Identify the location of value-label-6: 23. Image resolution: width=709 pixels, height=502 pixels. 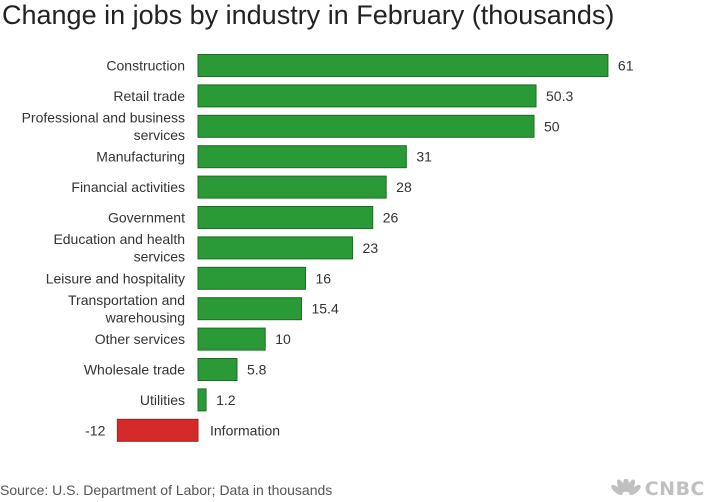
(371, 248).